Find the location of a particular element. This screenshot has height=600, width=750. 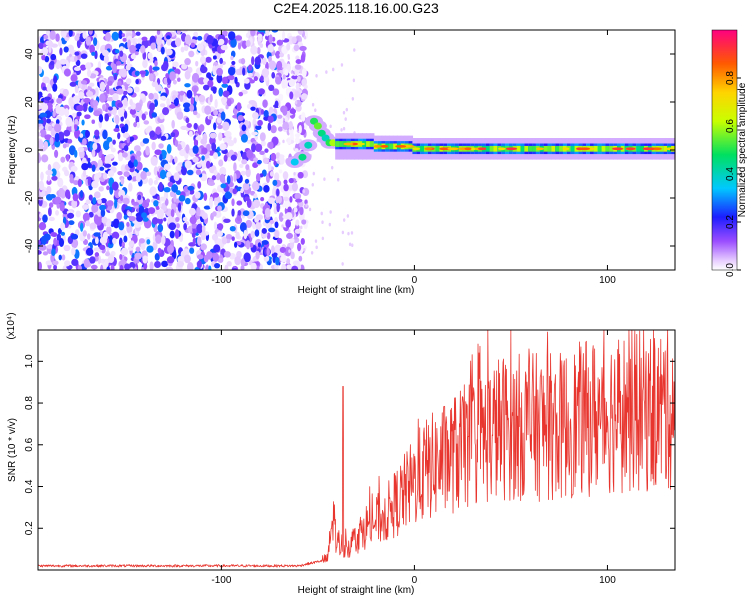

snr-y-tick-label: 0.2 is located at coordinates (29, 528).